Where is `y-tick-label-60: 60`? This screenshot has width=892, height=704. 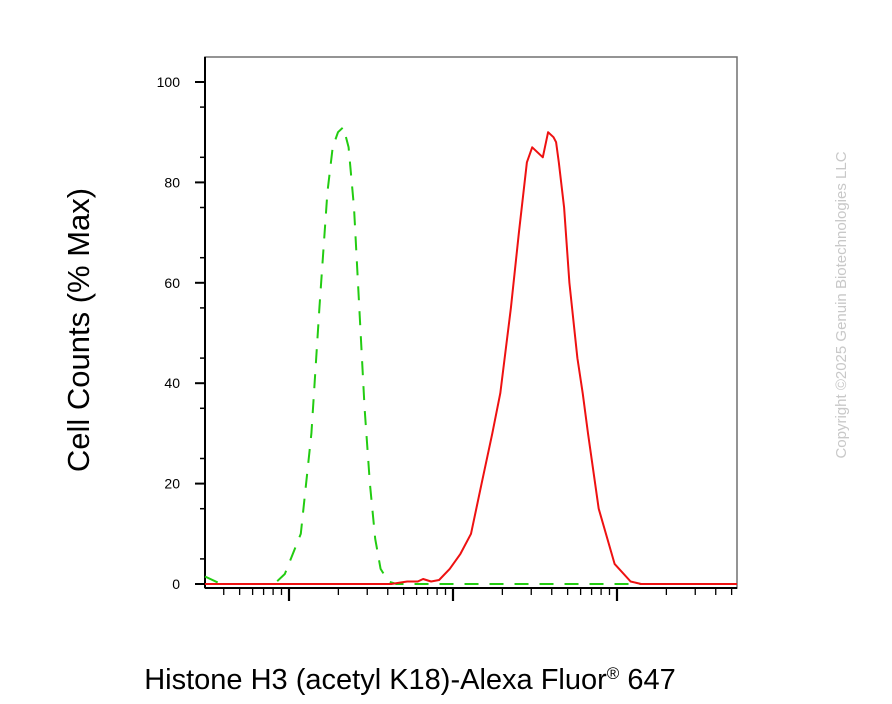 y-tick-label-60: 60 is located at coordinates (172, 283).